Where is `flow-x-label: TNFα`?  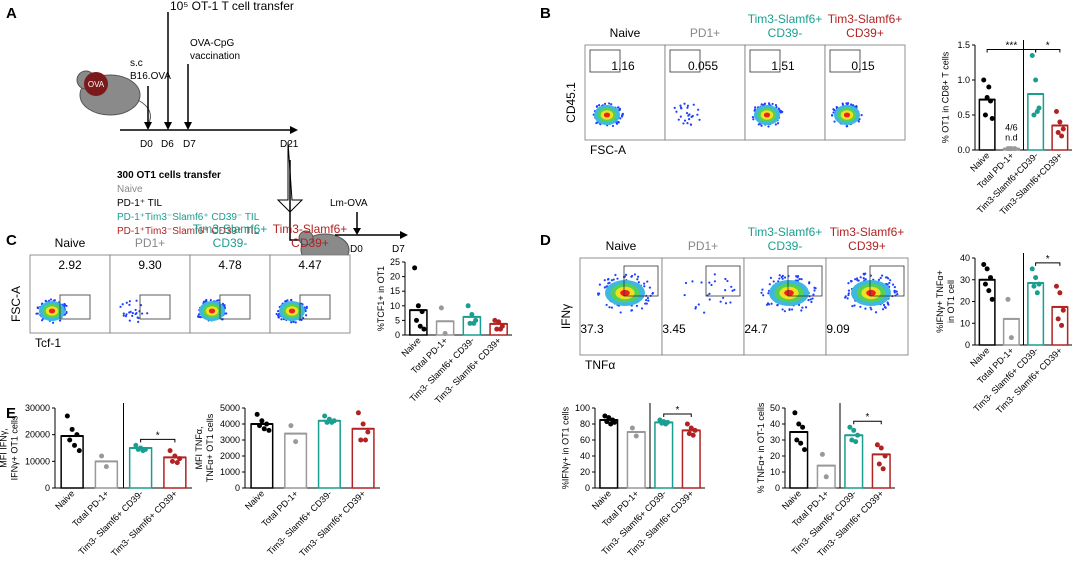 flow-x-label: TNFα is located at coordinates (600, 365).